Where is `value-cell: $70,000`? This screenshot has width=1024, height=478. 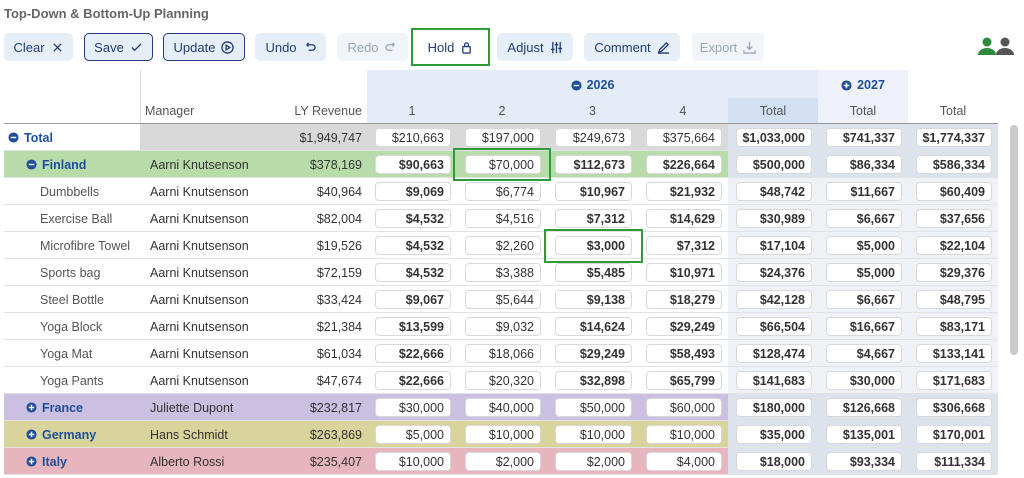 value-cell: $70,000 is located at coordinates (503, 164).